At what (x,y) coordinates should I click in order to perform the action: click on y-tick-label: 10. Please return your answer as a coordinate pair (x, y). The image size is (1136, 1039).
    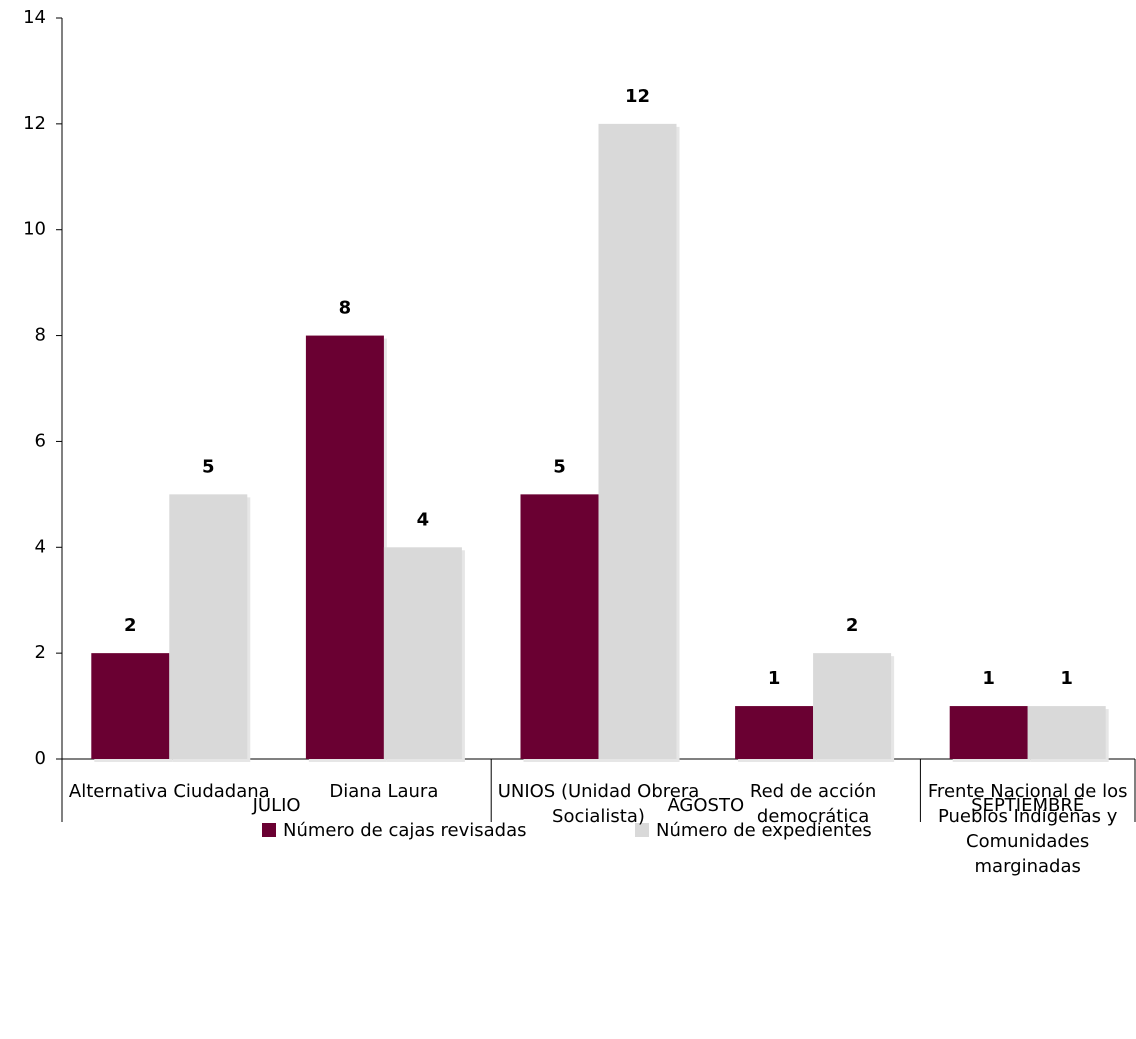
    Looking at the image, I should click on (34, 229).